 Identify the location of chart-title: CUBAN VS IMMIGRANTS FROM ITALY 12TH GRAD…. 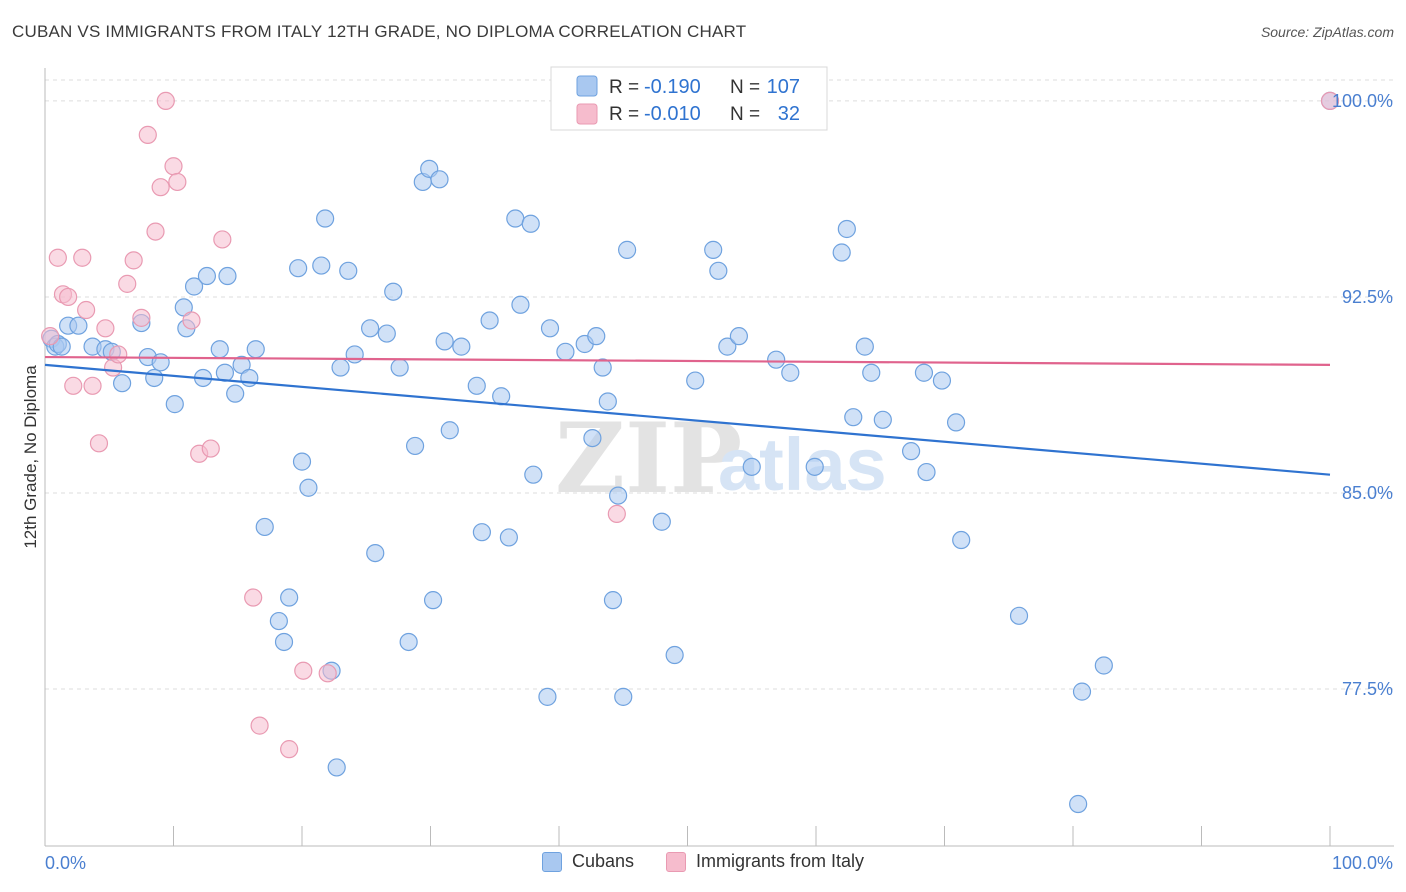
(379, 31).